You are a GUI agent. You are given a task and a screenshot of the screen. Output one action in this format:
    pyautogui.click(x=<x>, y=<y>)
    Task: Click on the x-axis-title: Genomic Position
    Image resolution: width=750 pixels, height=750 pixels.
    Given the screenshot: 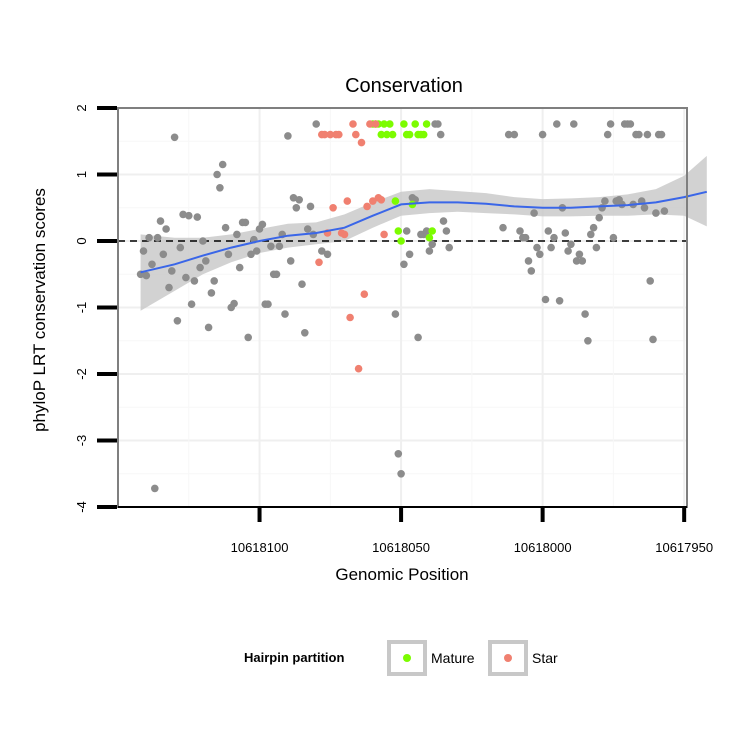 What is the action you would take?
    pyautogui.click(x=401, y=574)
    